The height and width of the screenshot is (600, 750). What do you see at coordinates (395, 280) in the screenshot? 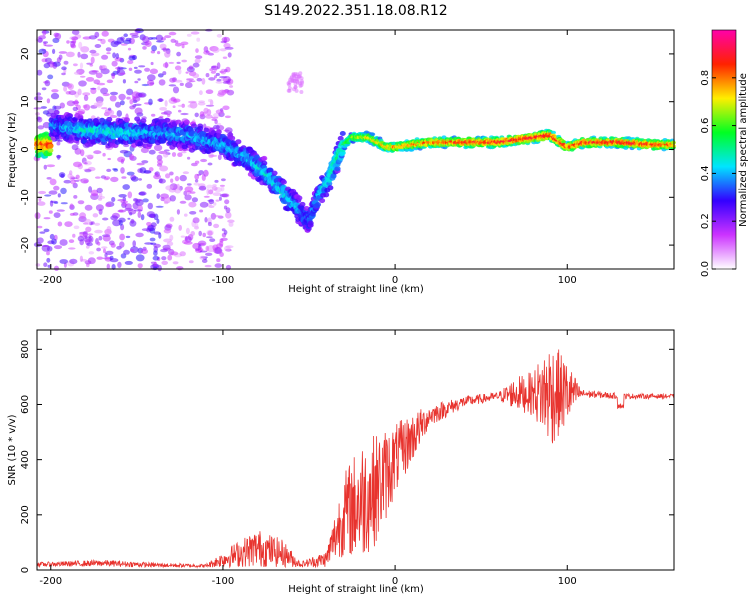
I see `x-tick-label: 0` at bounding box center [395, 280].